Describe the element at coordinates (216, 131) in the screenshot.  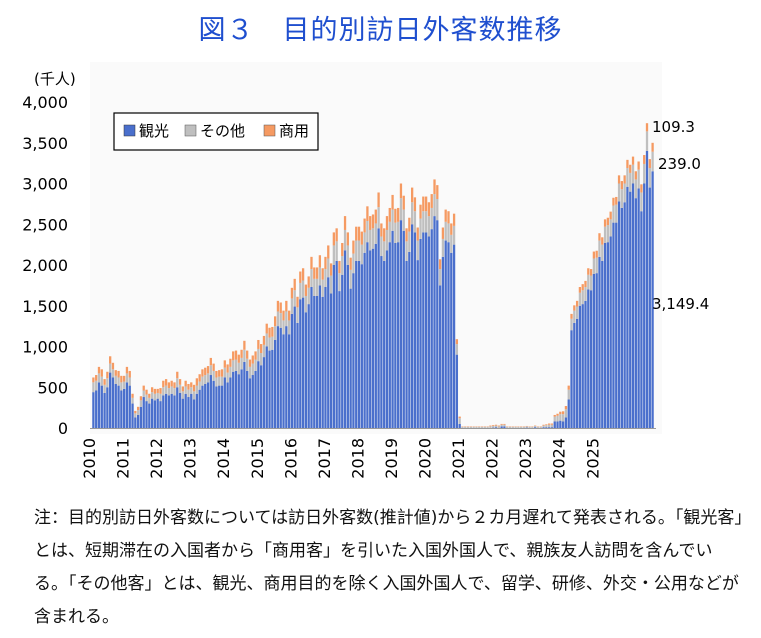
I see `legend-box` at that location.